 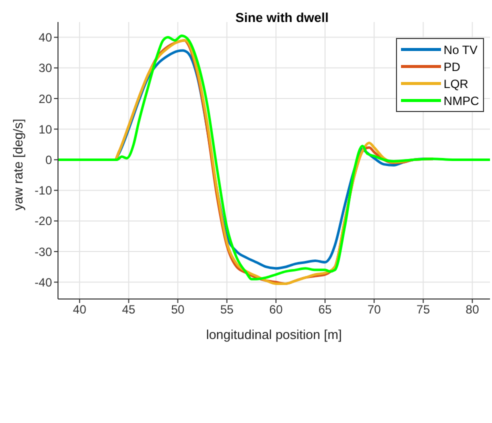 I want to click on x-tick-label: 55, so click(x=227, y=309).